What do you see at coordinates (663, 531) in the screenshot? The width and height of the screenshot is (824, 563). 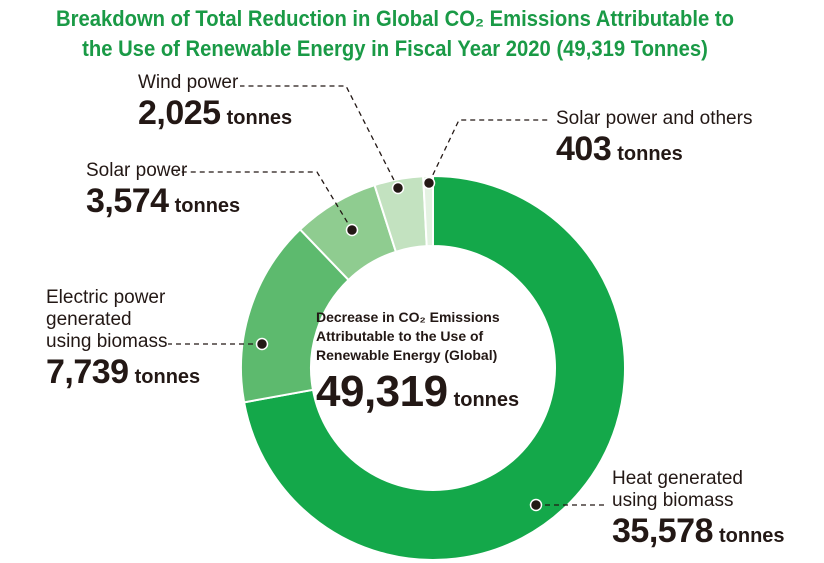 I see `label-biomass-heat-value: 35,578` at bounding box center [663, 531].